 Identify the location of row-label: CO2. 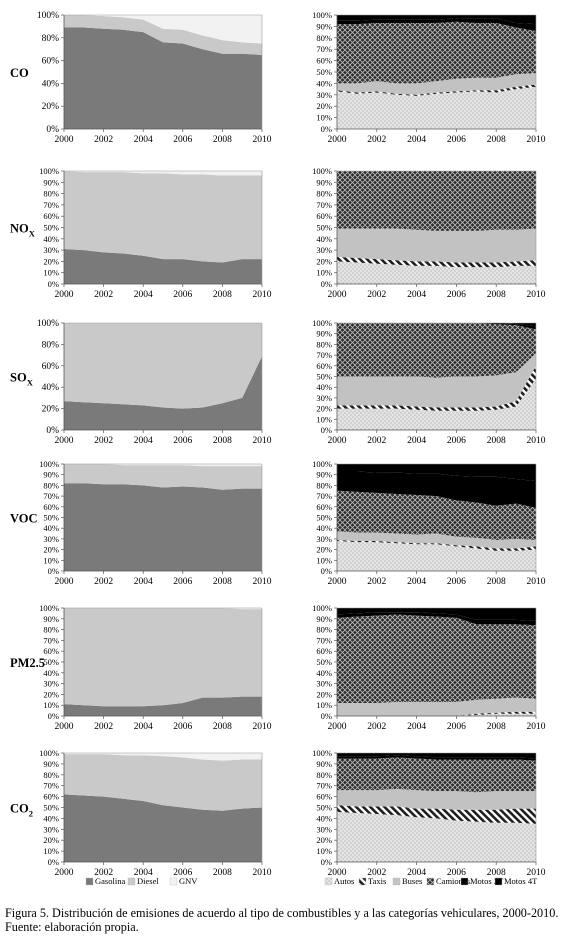
(21, 810).